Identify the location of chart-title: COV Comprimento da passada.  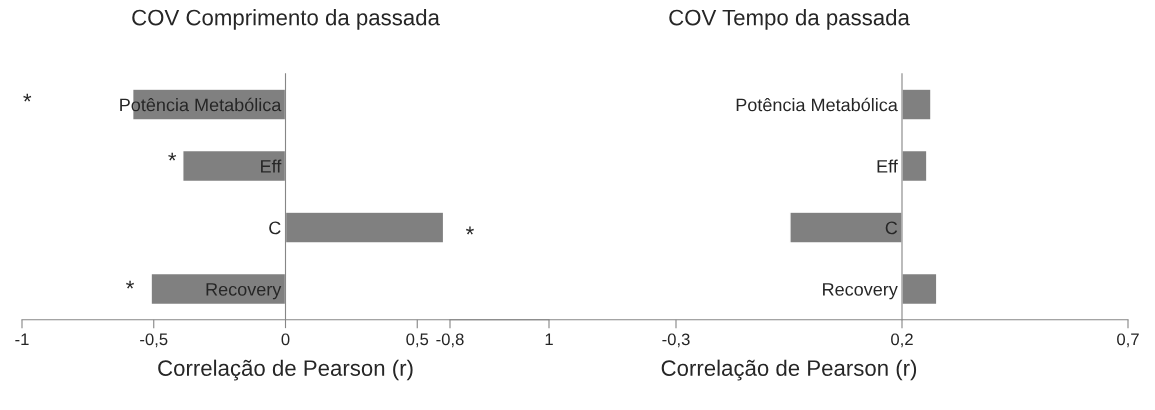
(286, 19).